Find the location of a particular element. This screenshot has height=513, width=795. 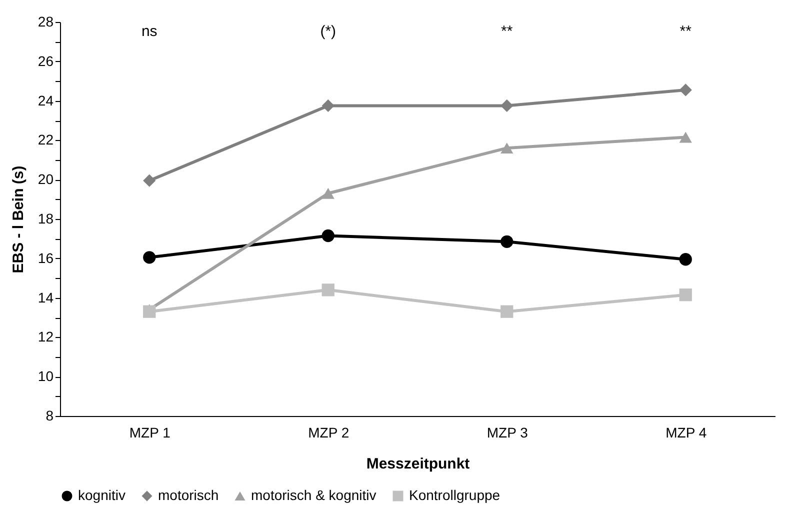

y-tick-label: 10 is located at coordinates (46, 376).